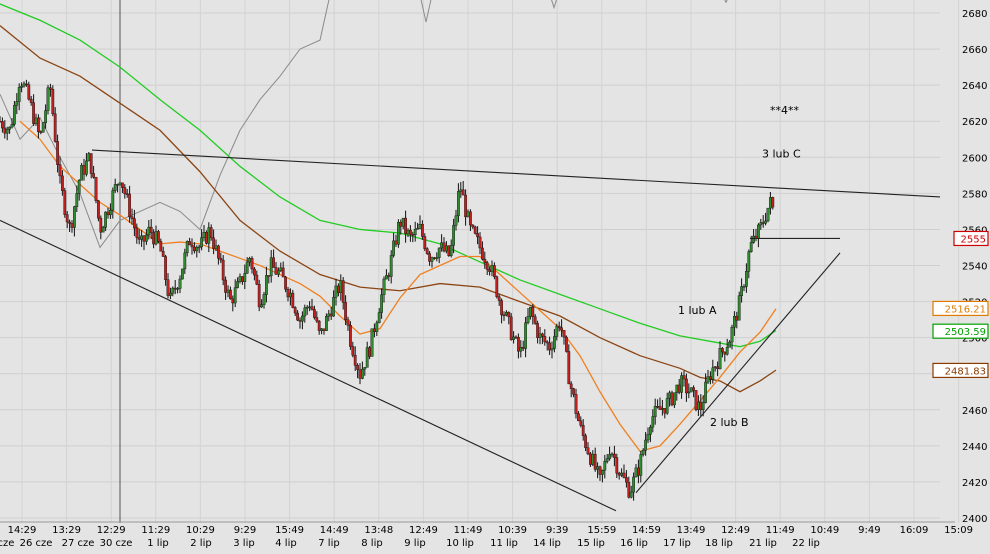  Describe the element at coordinates (245, 530) in the screenshot. I see `x-time-label: 9:29` at that location.